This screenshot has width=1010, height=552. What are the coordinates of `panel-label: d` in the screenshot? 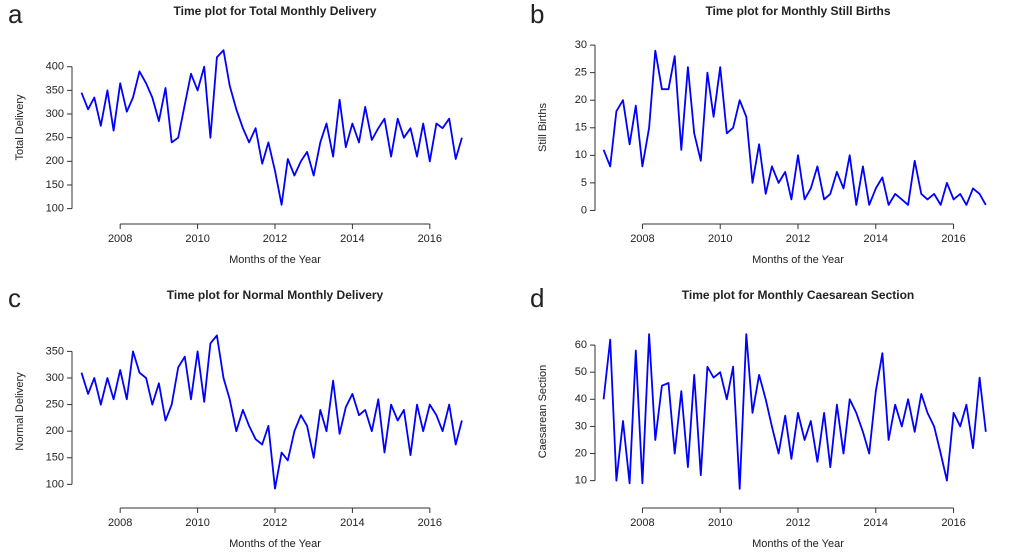 It's located at (537, 298).